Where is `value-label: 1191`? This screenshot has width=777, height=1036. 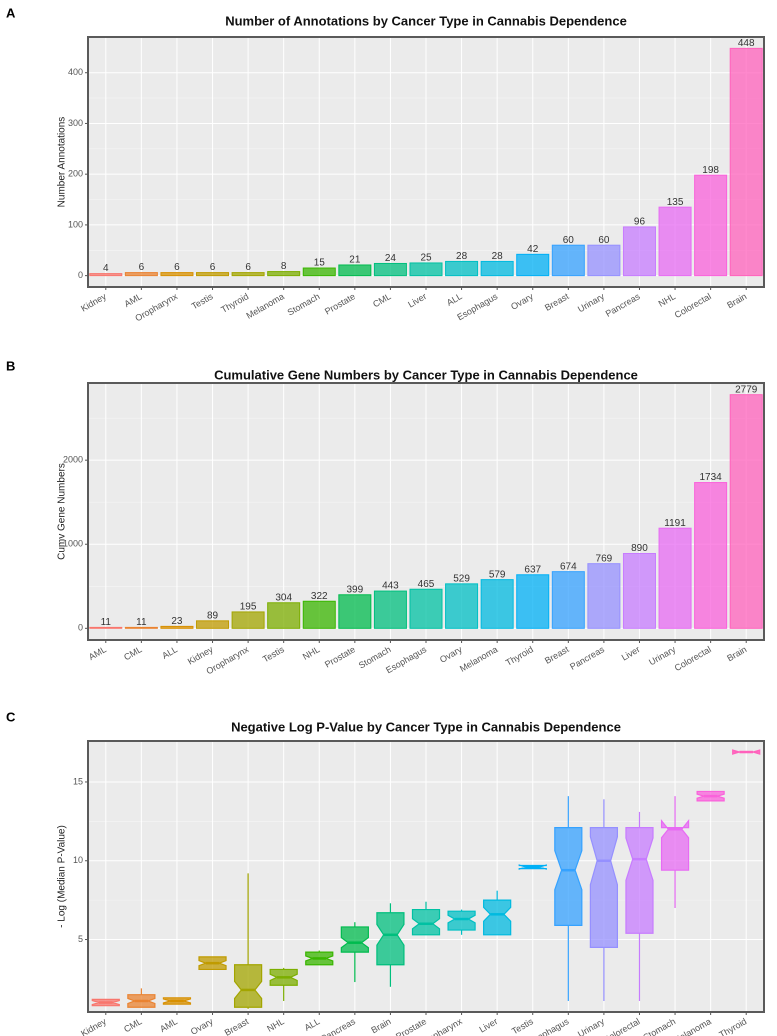
value-label: 1191 is located at coordinates (675, 523).